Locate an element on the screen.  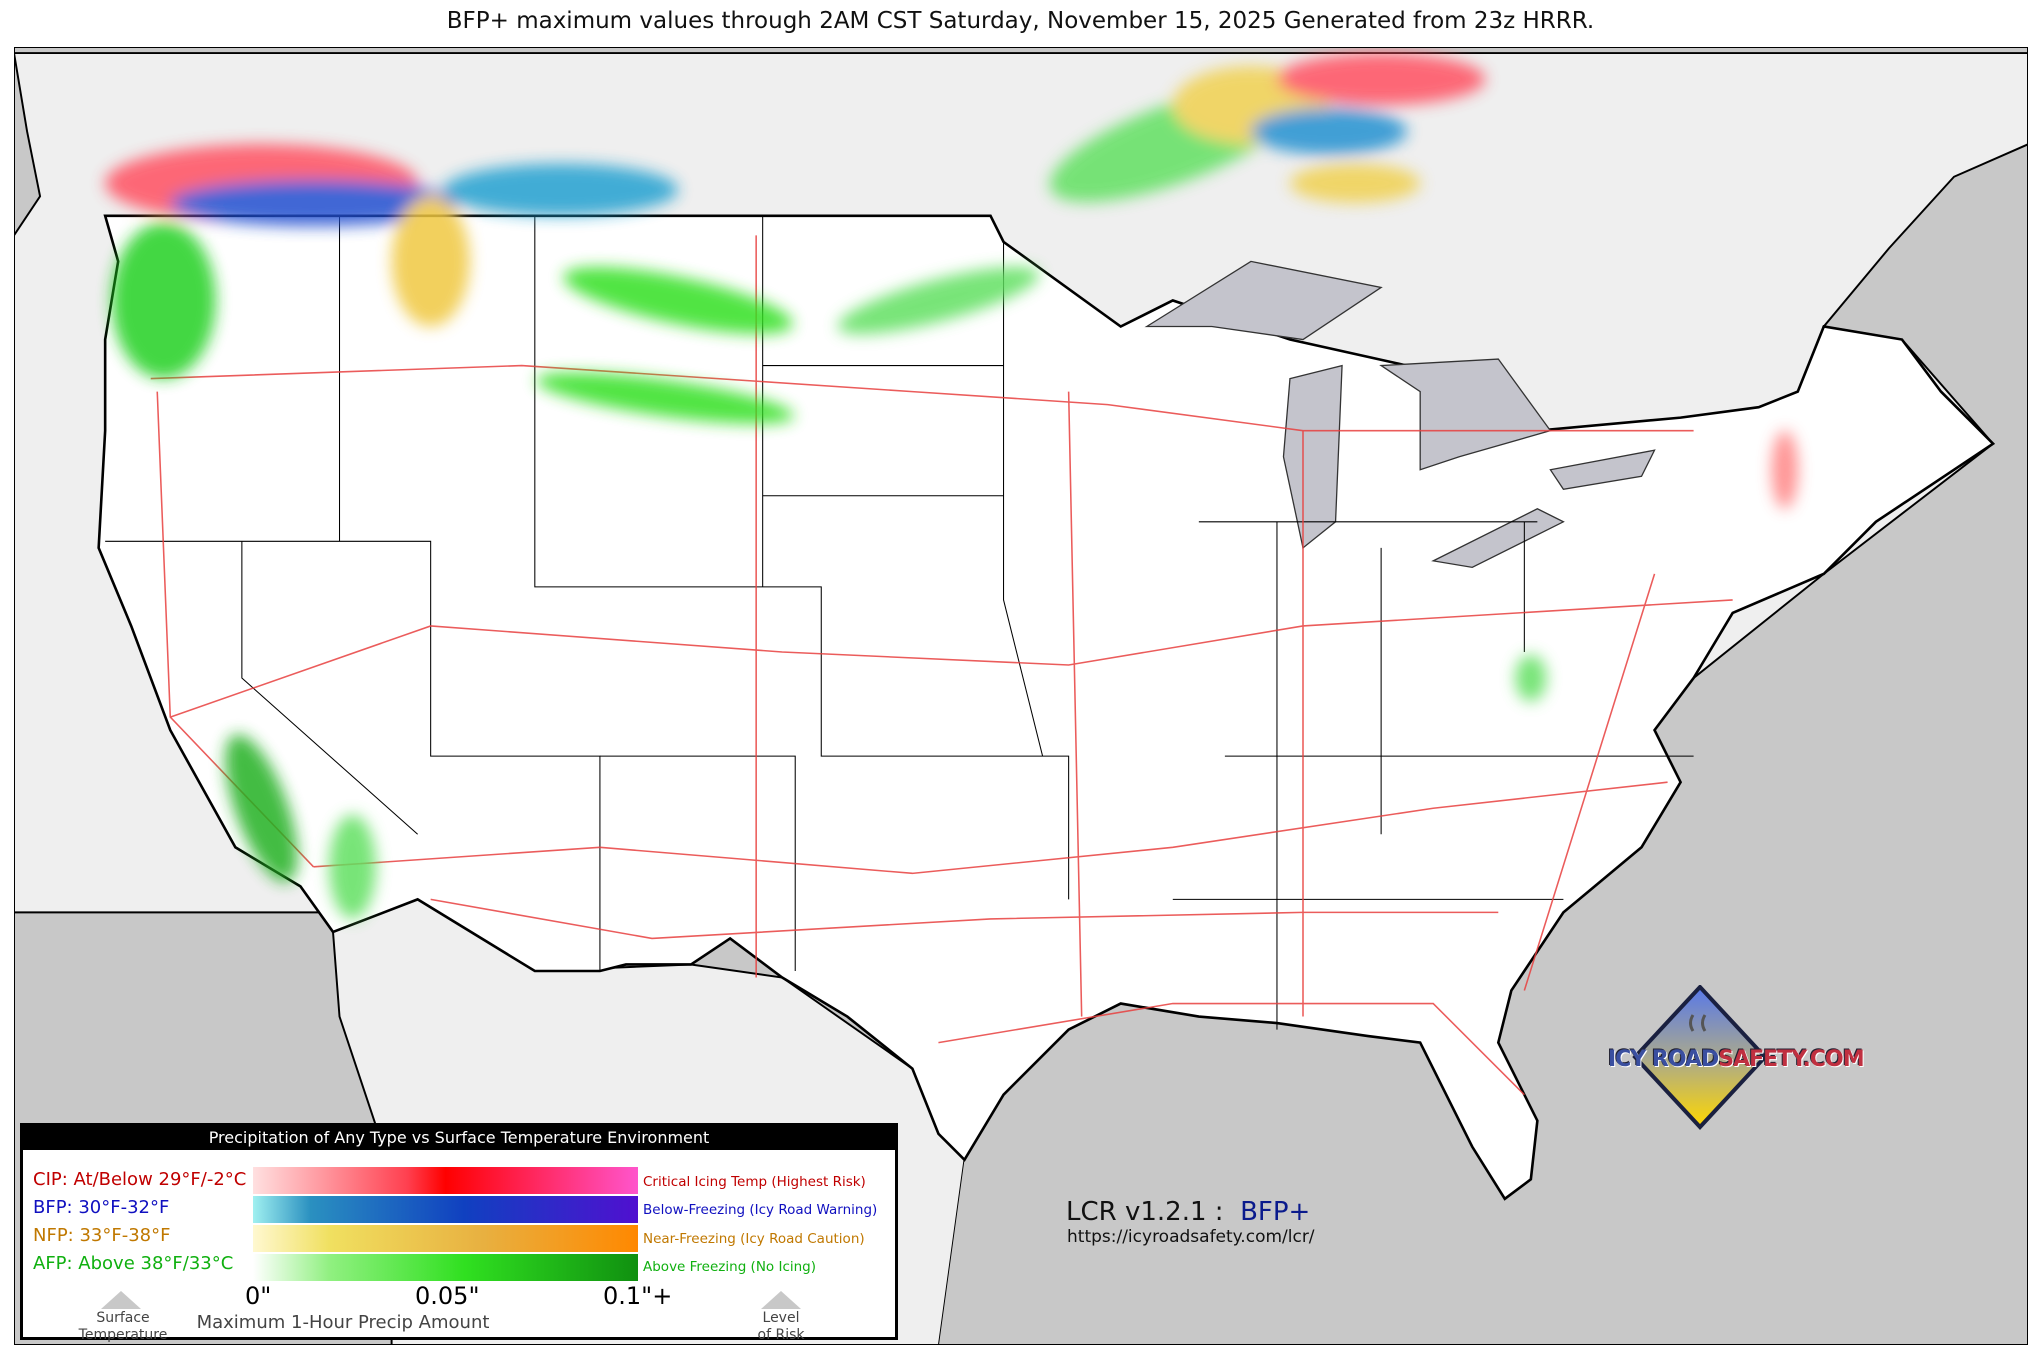
gradient-bar-nfp is located at coordinates (445, 1238).